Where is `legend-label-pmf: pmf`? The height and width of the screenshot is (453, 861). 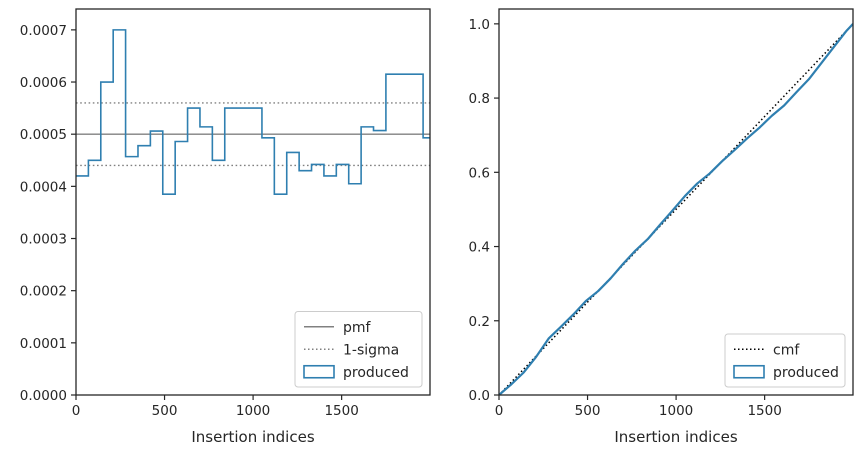 legend-label-pmf: pmf is located at coordinates (357, 328).